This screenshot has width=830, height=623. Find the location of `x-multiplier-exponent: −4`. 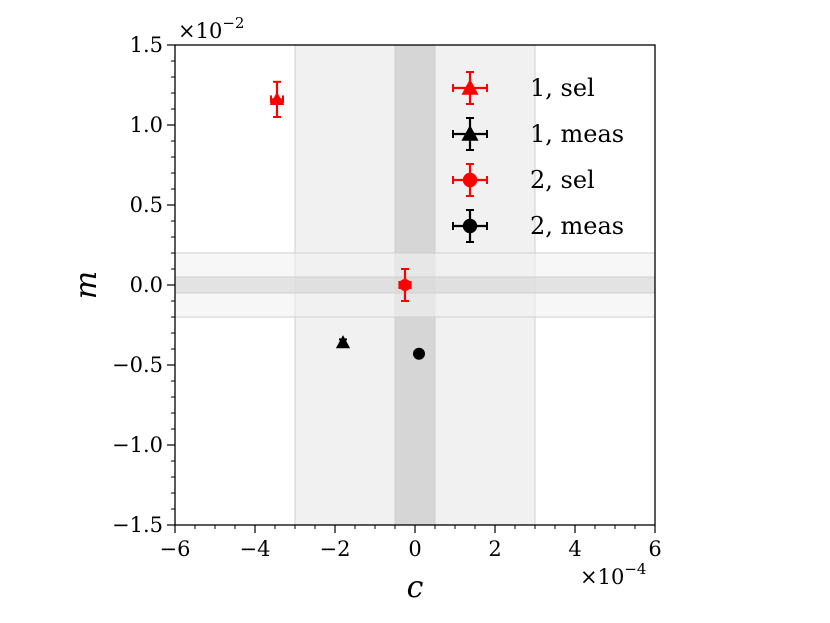

x-multiplier-exponent: −4 is located at coordinates (635, 569).